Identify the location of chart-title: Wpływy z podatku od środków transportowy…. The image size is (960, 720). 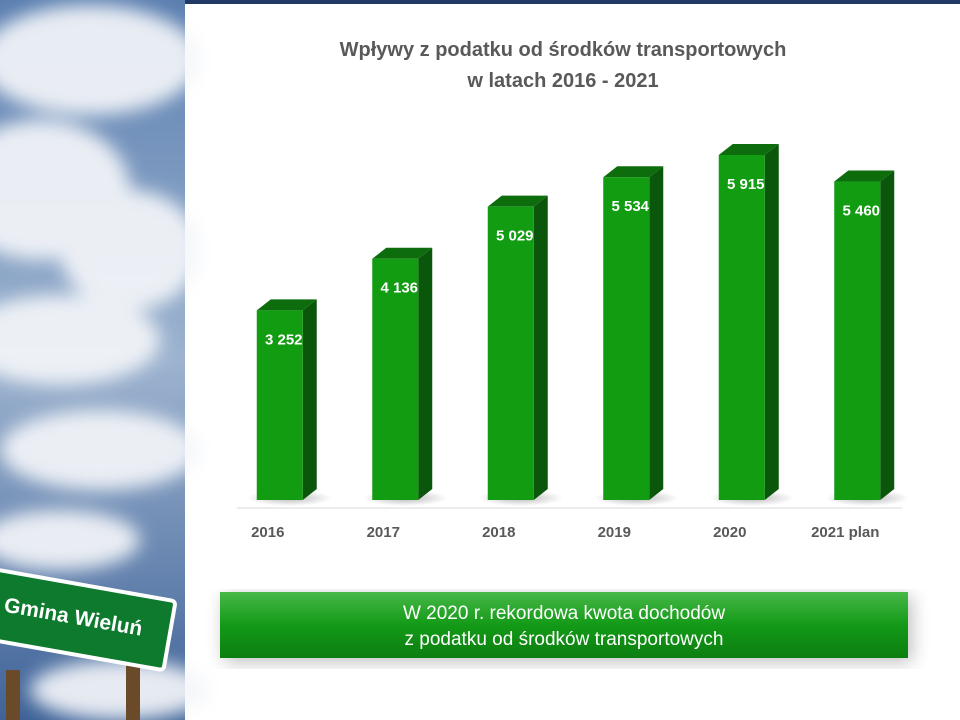
(563, 50).